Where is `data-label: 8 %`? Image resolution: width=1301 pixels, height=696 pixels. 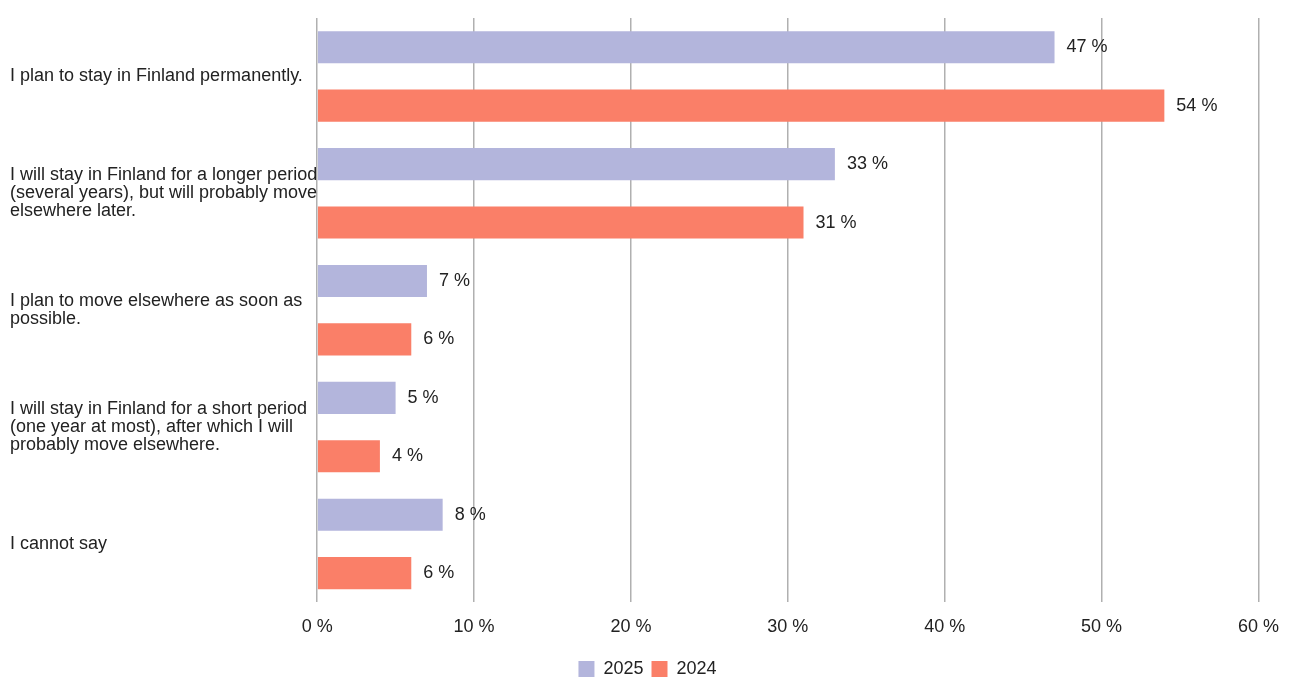
data-label: 8 % is located at coordinates (470, 513).